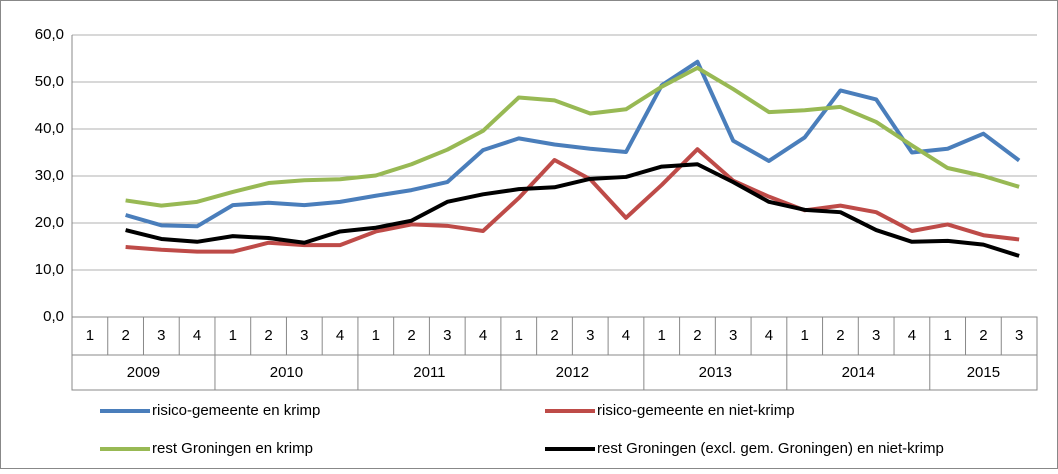 The height and width of the screenshot is (474, 1058). I want to click on x-group-label: 2013, so click(715, 372).